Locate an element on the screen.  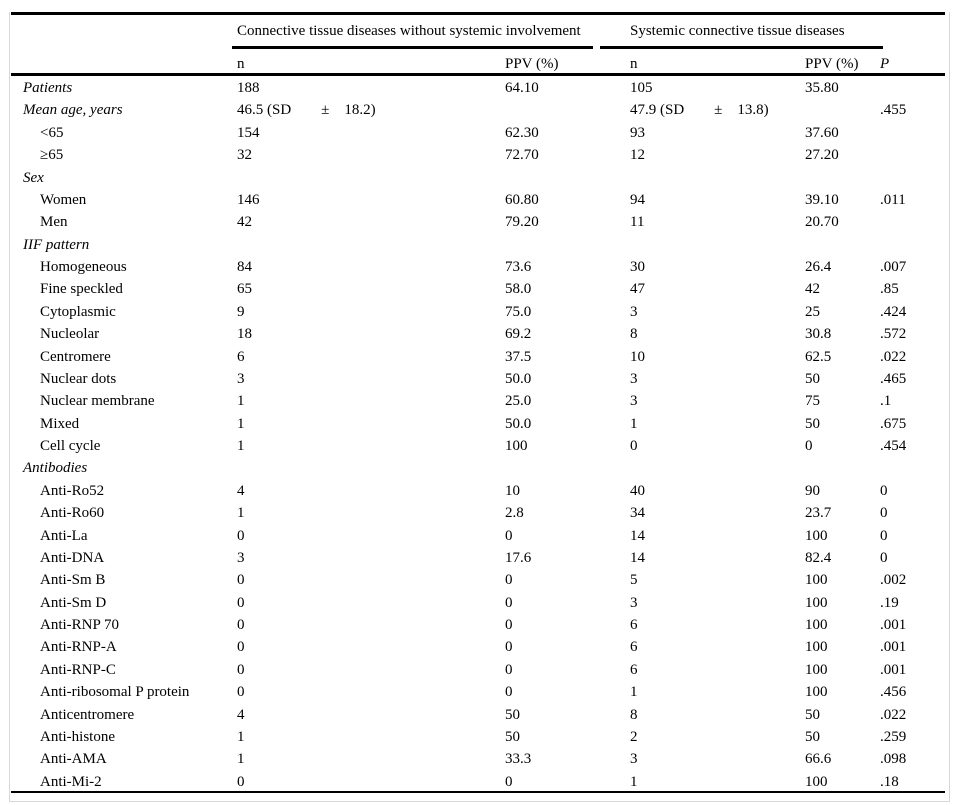
table-cell: 75.0 is located at coordinates (518, 311).